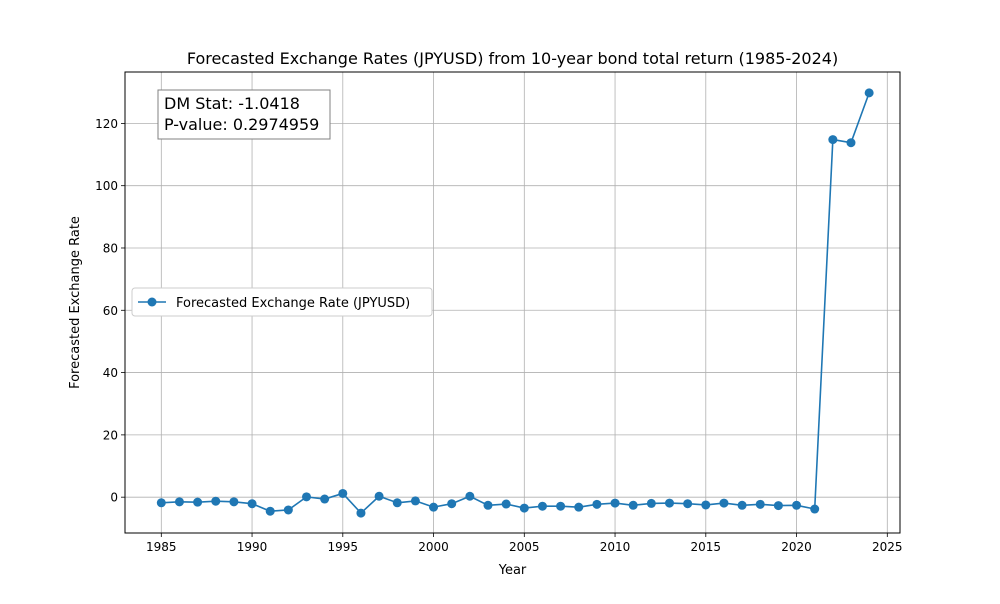 The height and width of the screenshot is (604, 1000). Describe the element at coordinates (241, 124) in the screenshot. I see `annotation-p-value: P-value: 0.2974959` at that location.